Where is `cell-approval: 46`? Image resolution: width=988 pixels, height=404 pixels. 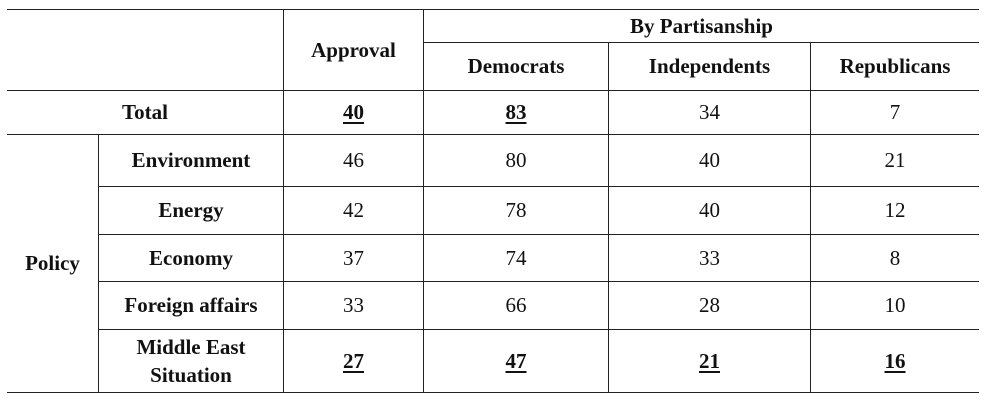
cell-approval: 46 is located at coordinates (353, 160).